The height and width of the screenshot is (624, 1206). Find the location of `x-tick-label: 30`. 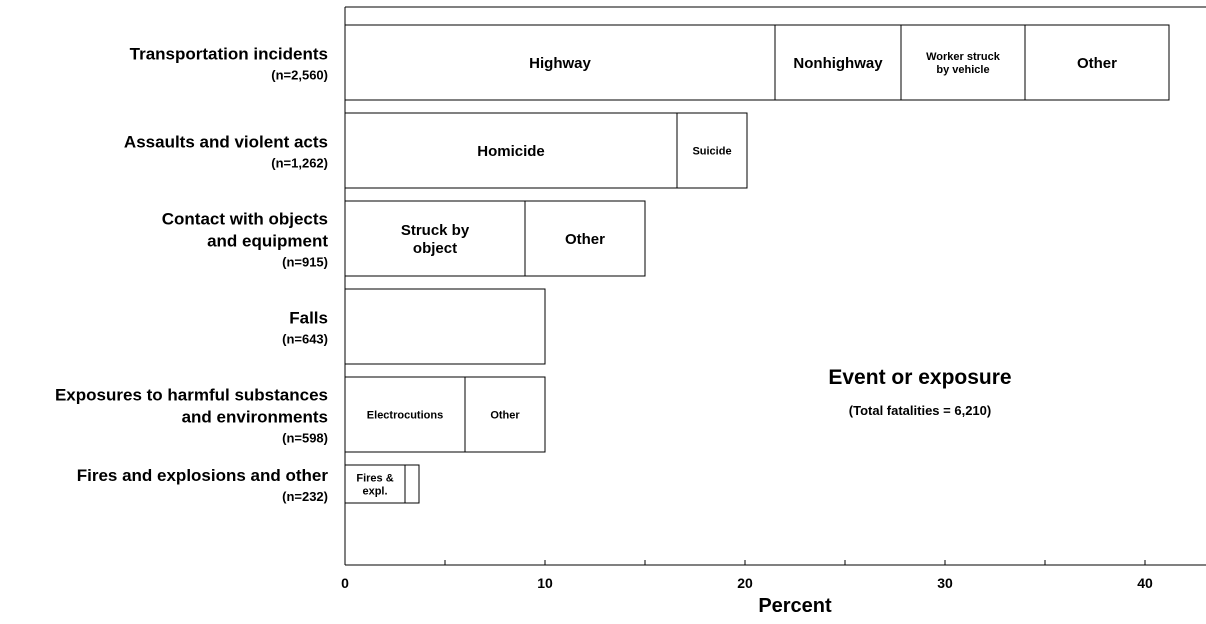

x-tick-label: 30 is located at coordinates (945, 583).